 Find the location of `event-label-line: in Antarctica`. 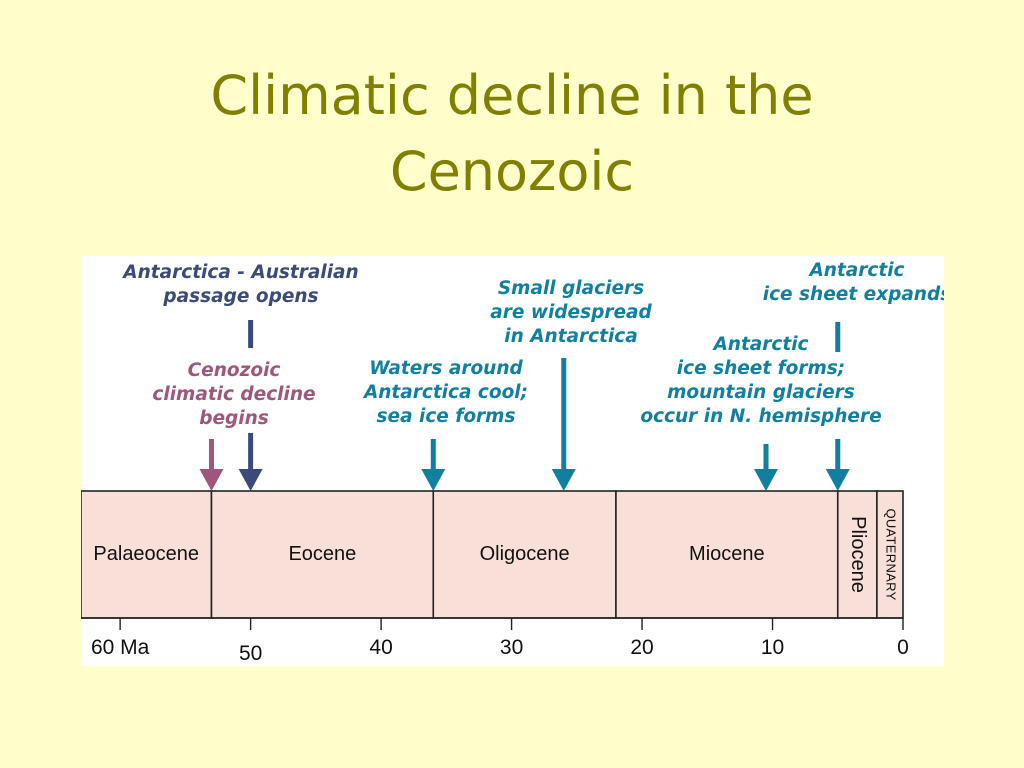

event-label-line: in Antarctica is located at coordinates (571, 336).